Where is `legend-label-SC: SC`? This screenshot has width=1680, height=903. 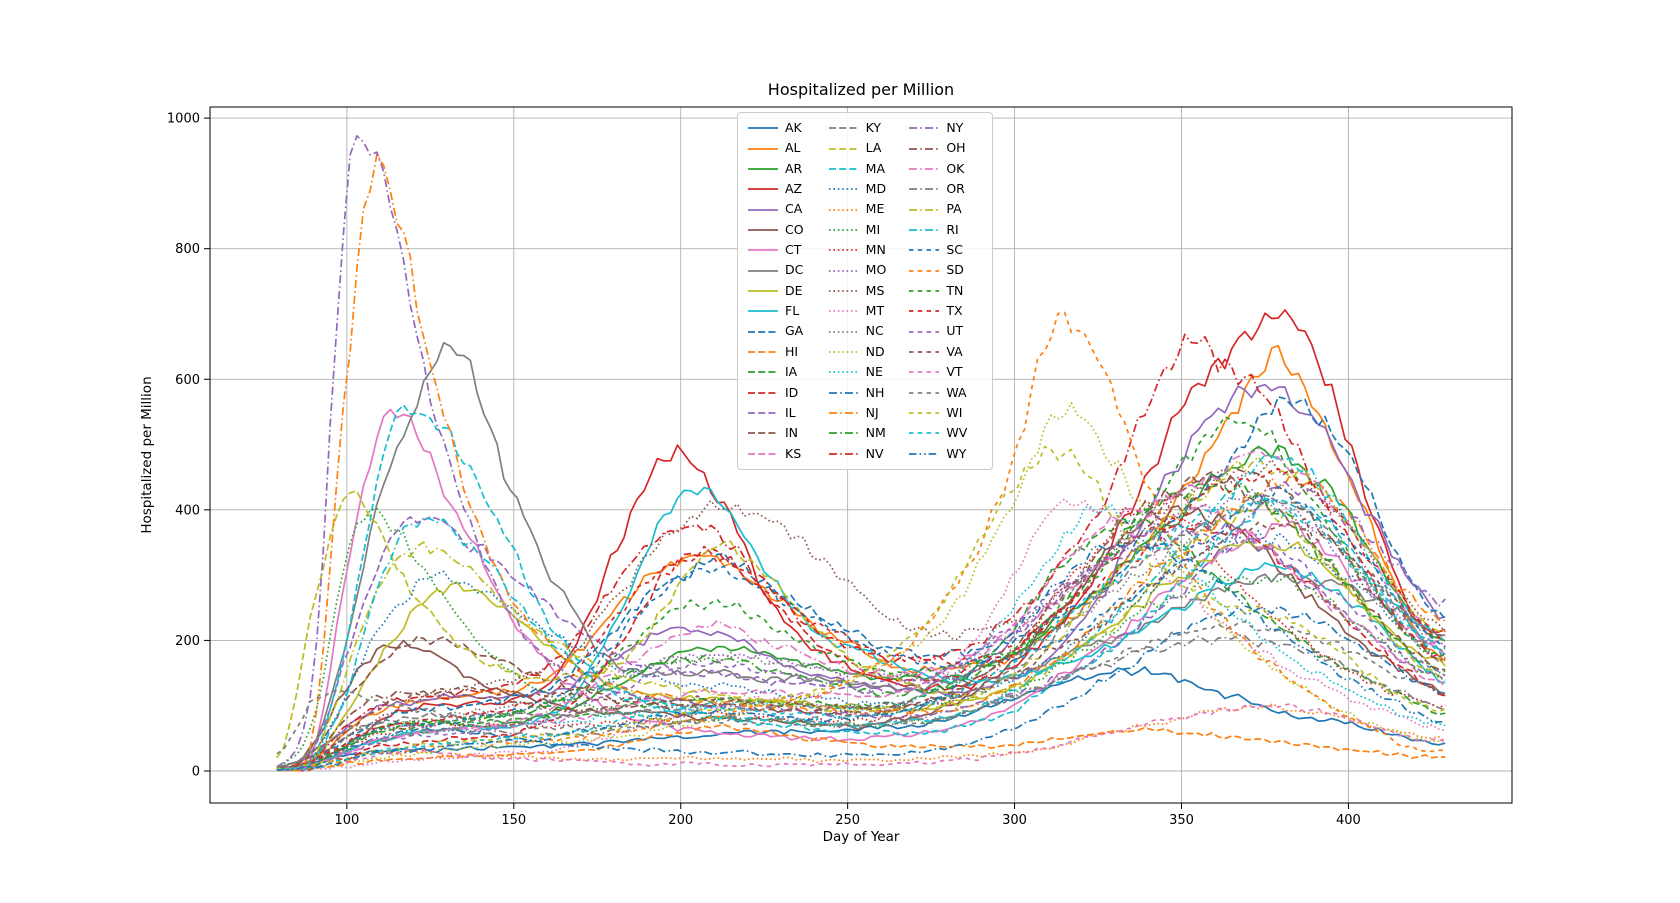
legend-label-SC: SC is located at coordinates (954, 250).